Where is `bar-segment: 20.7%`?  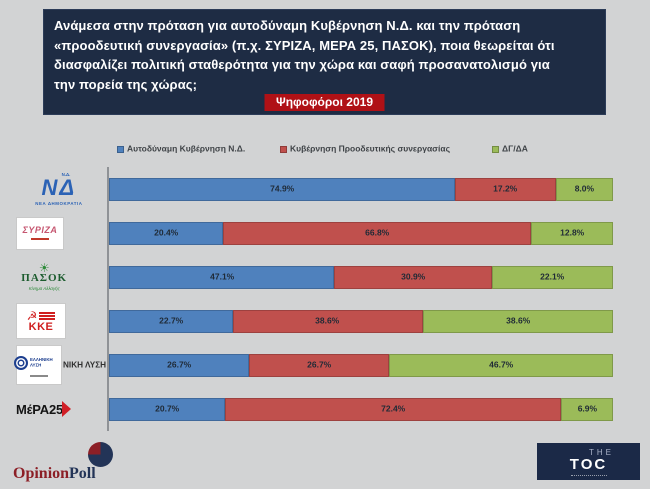 bar-segment: 20.7% is located at coordinates (167, 409).